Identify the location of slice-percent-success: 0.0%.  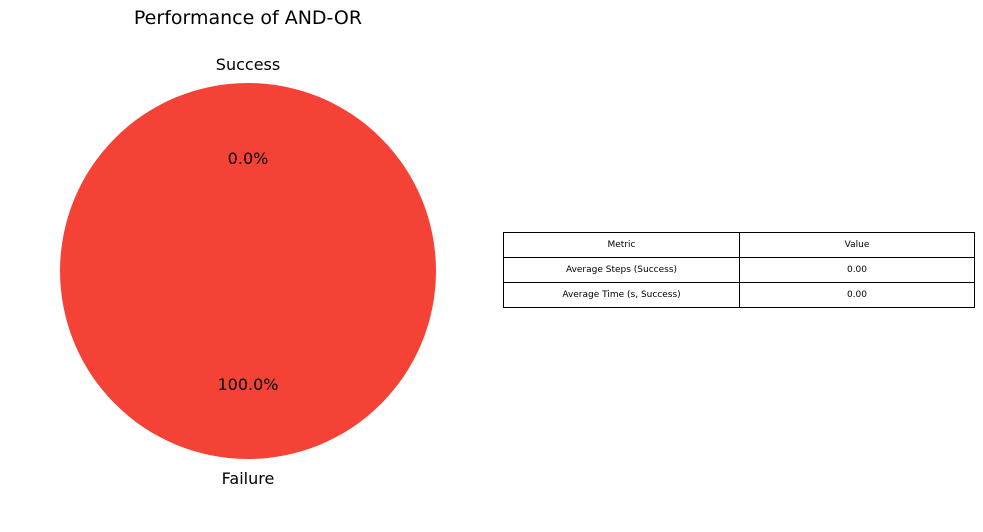
(248, 158).